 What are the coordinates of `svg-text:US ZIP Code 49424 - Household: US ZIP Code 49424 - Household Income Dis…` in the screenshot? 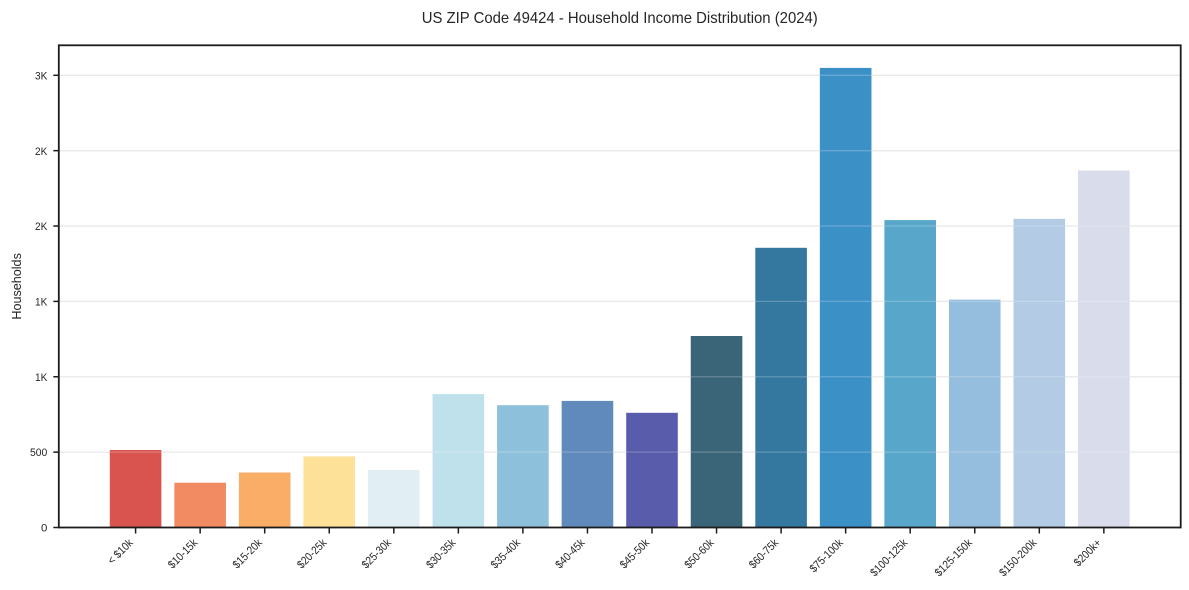 It's located at (620, 18).